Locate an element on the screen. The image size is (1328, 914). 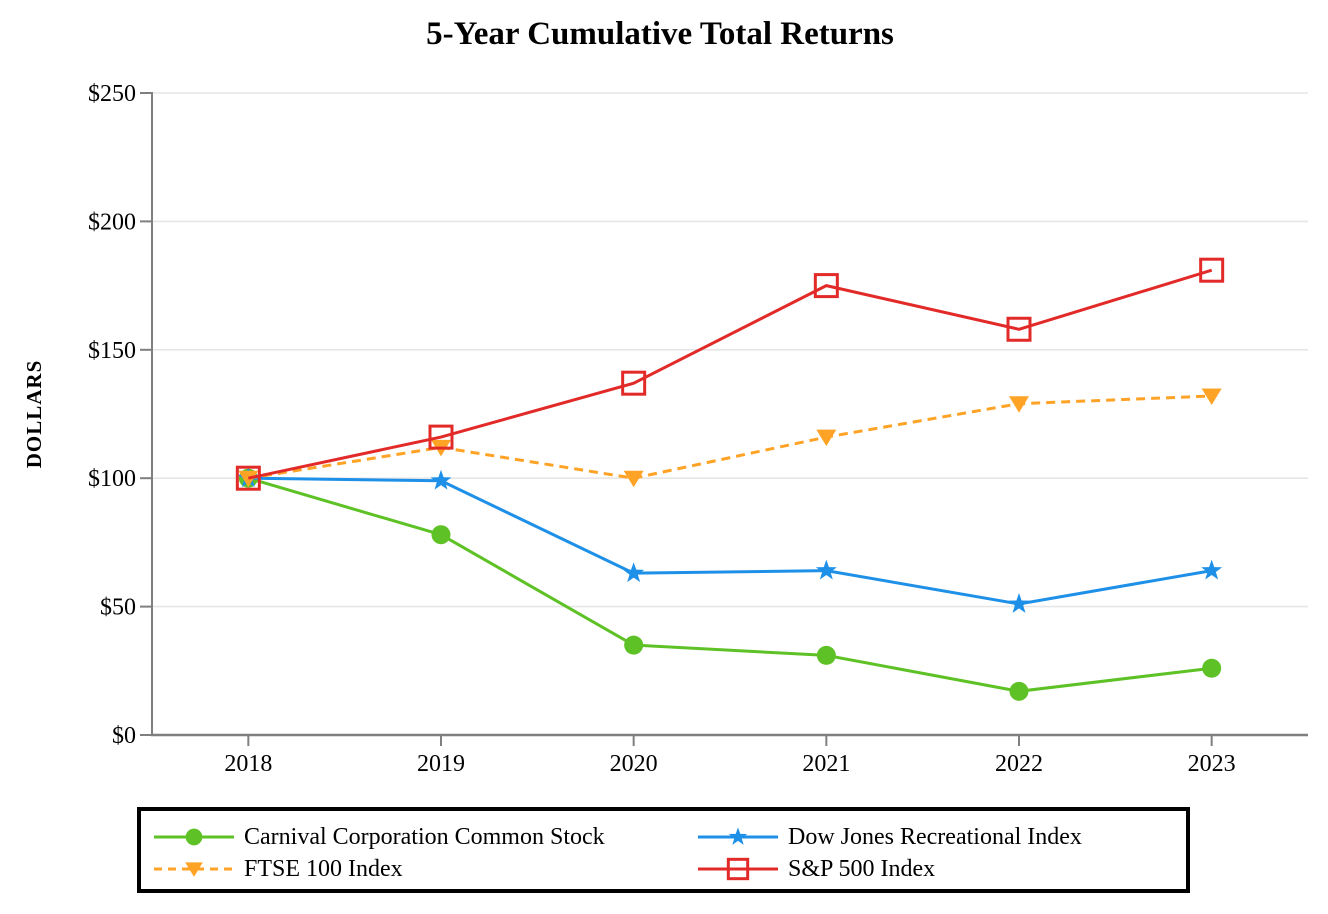
legend-item-3: S&P 500 Index is located at coordinates (941, 869).